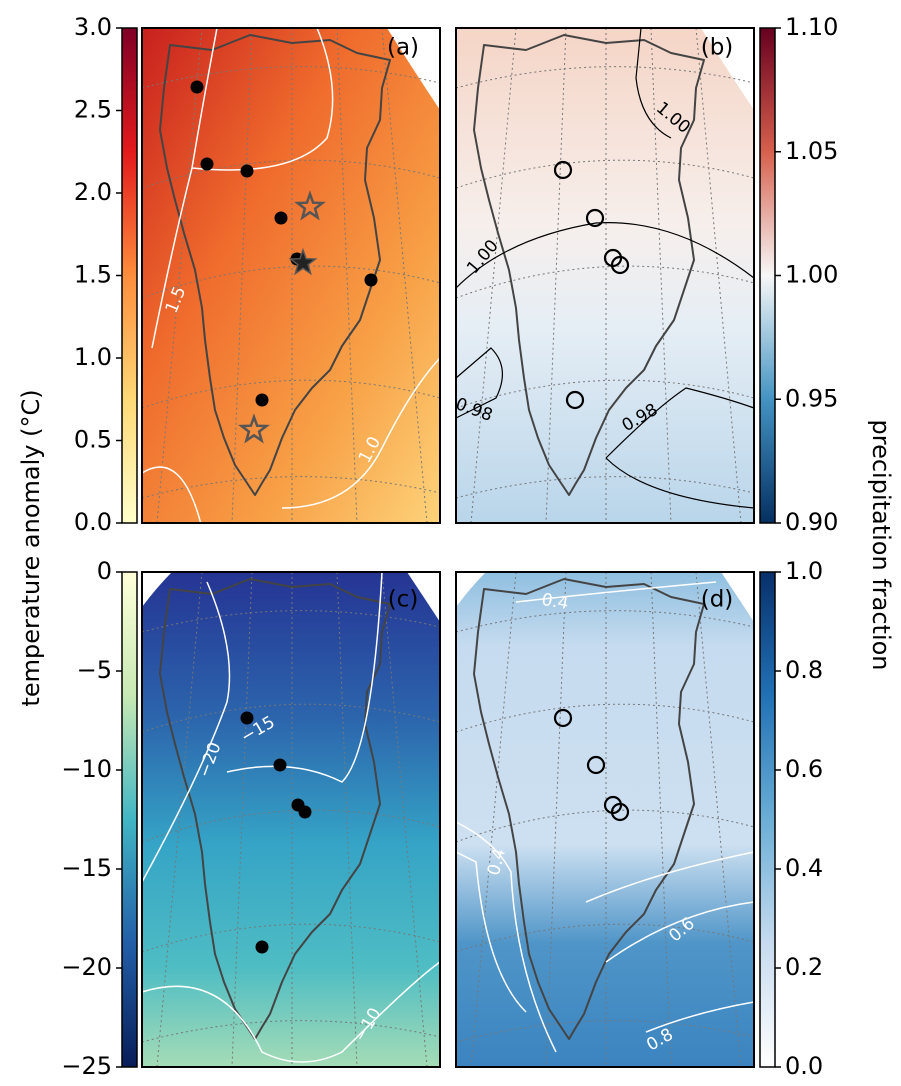  What do you see at coordinates (811, 522) in the screenshot?
I see `tick-label: 0.90` at bounding box center [811, 522].